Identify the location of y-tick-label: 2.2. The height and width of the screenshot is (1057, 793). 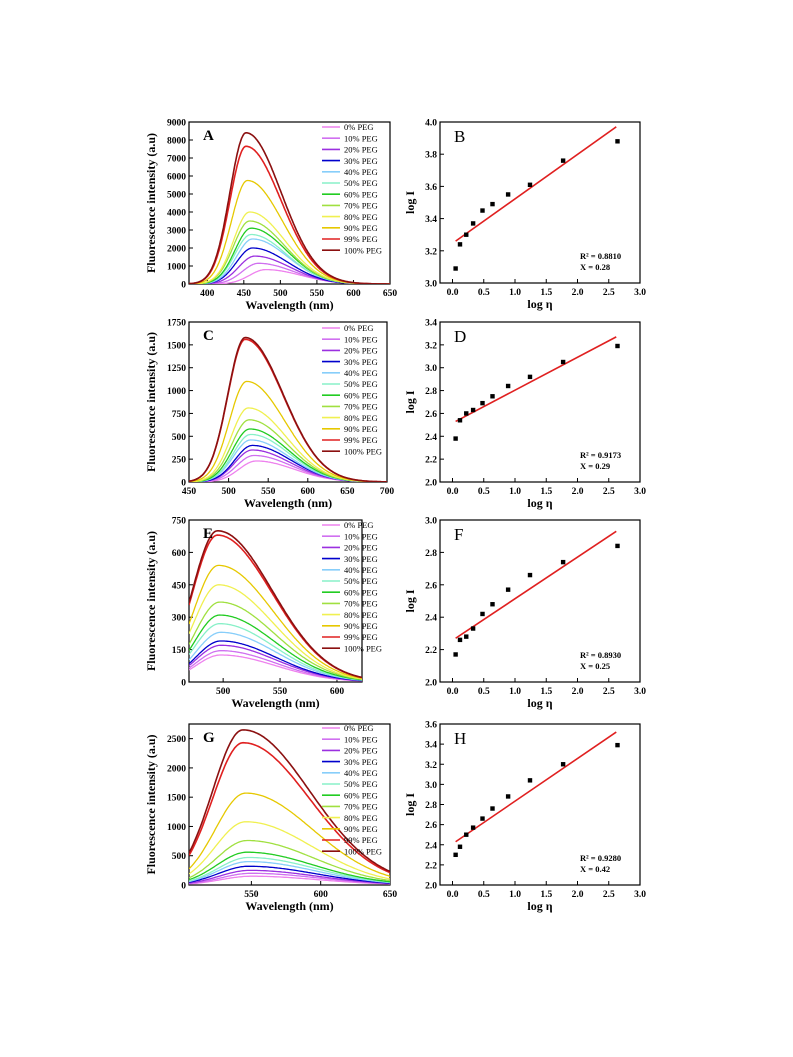
(431, 651).